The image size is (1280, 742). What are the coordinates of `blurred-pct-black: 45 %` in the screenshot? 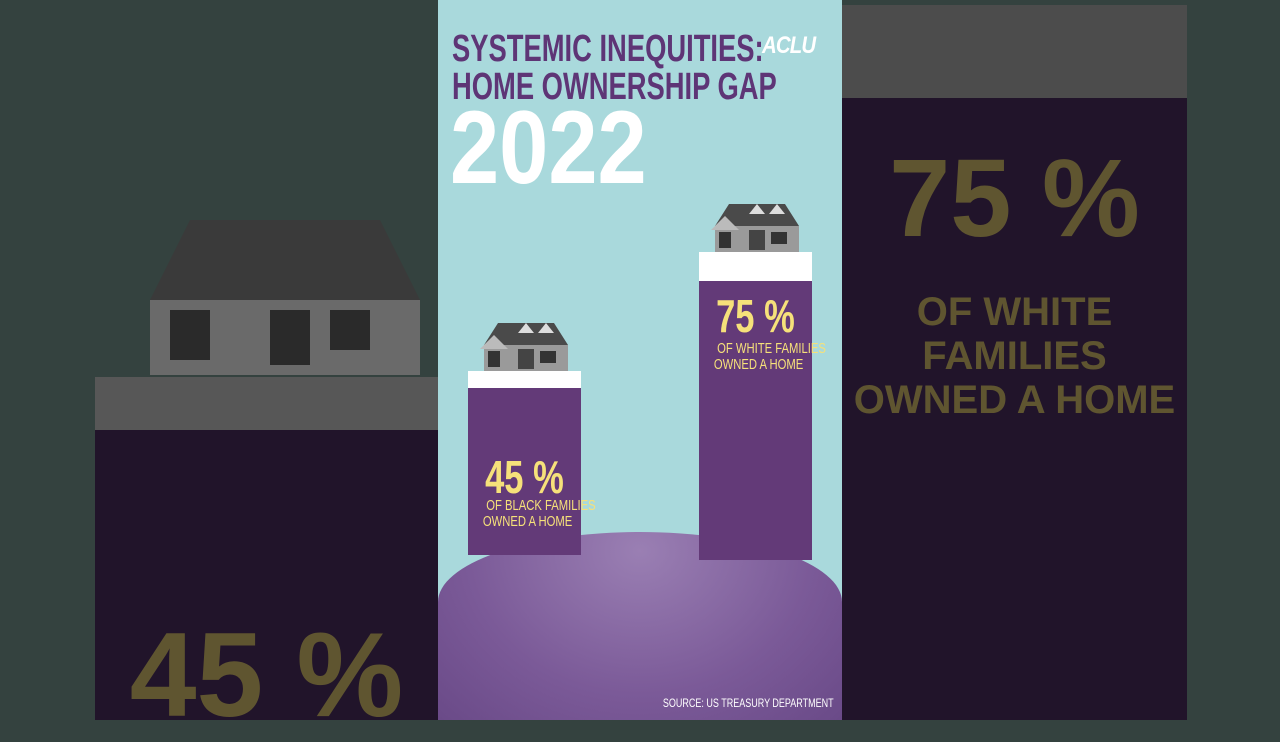 It's located at (266, 675).